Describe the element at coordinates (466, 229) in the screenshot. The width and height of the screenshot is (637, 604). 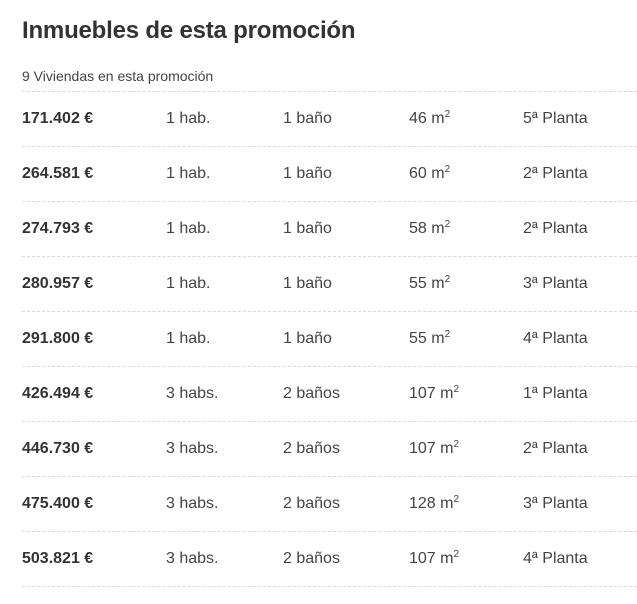
I see `unit-size: 58 m2` at that location.